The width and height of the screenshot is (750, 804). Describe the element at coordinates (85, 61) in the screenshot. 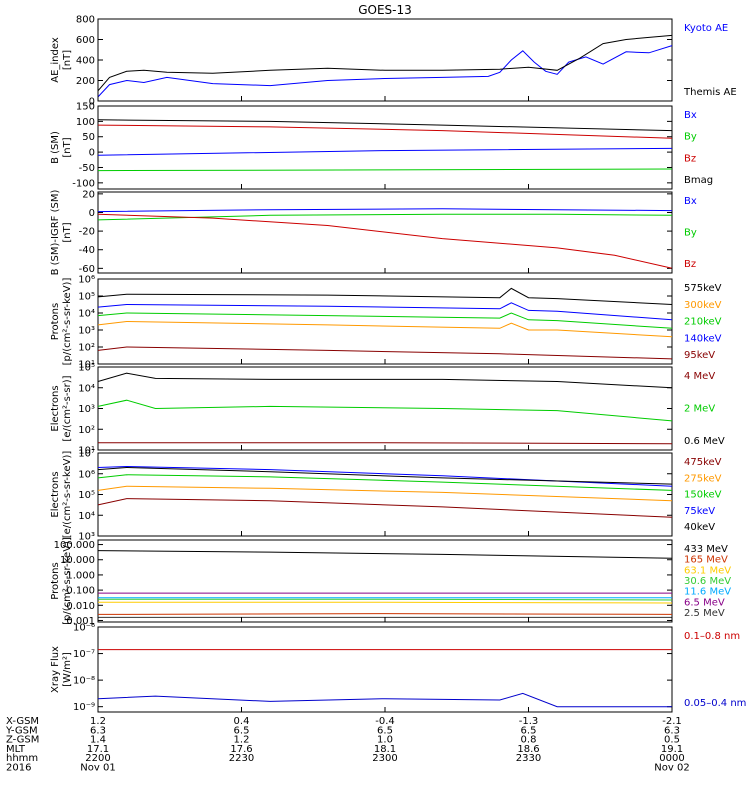

I see `y-tick-label: 400` at that location.